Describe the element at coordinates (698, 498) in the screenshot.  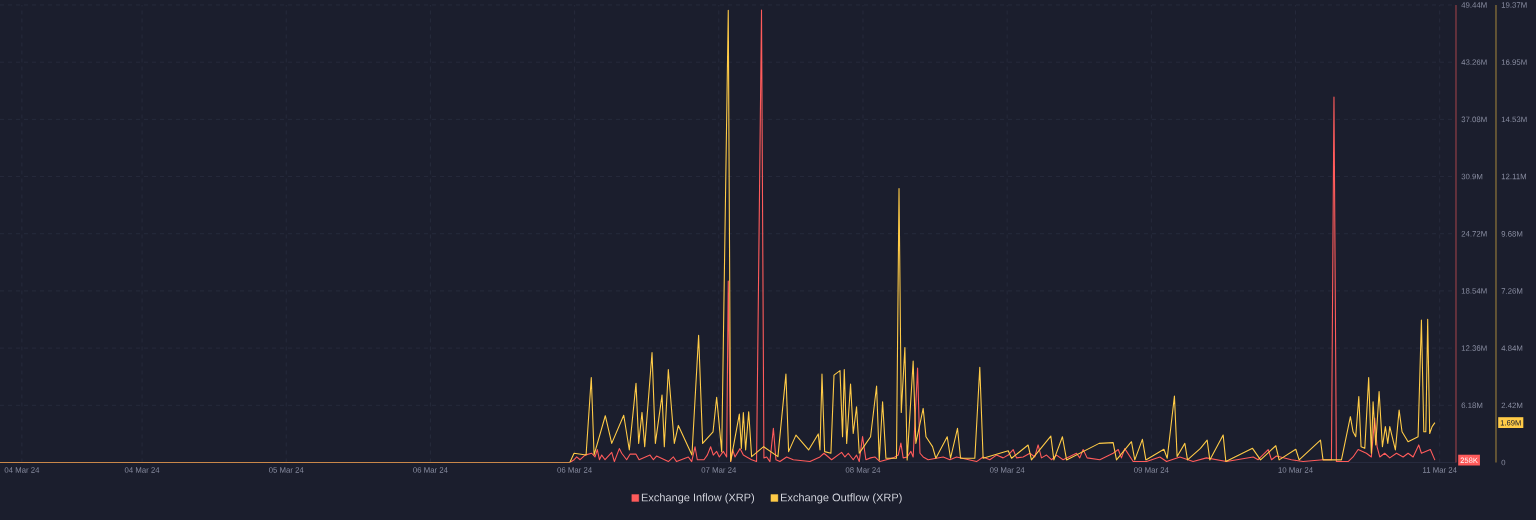
I see `legend-label: Exchange Inflow (XRP)` at that location.